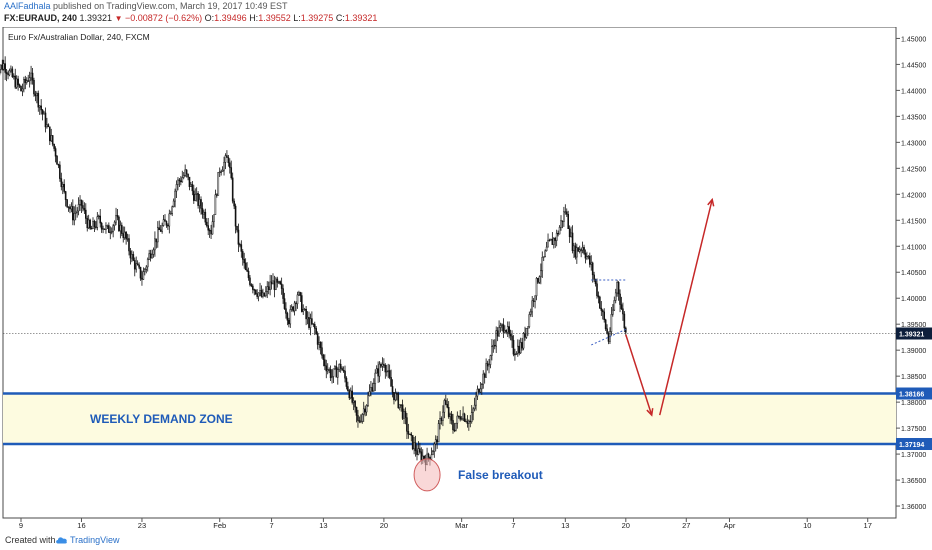 The width and height of the screenshot is (932, 550). What do you see at coordinates (81, 525) in the screenshot?
I see `x-tick-label: 16` at bounding box center [81, 525].